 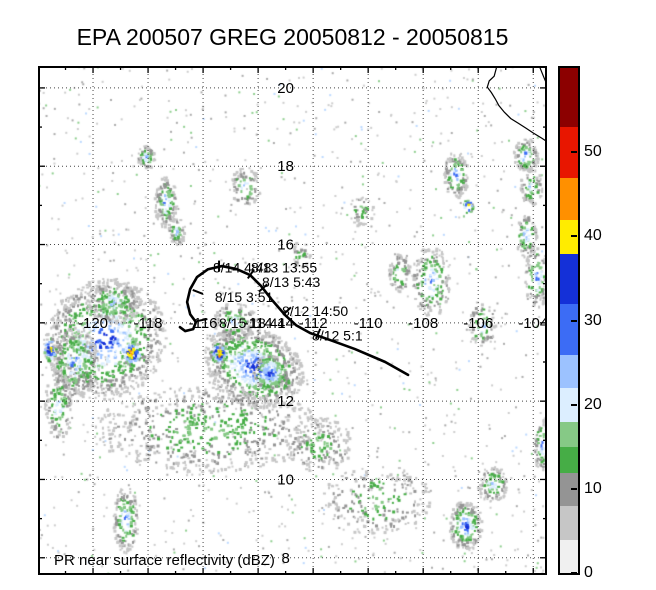 What do you see at coordinates (148, 323) in the screenshot?
I see `lon-tick-label: -118` at bounding box center [148, 323].